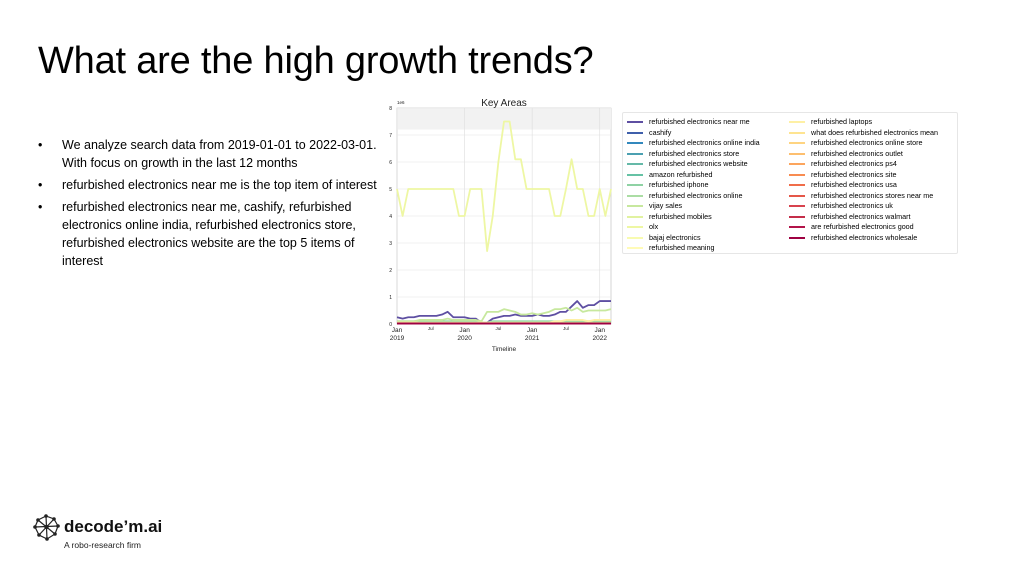 The image size is (1024, 576). I want to click on legend-label: refurbished electronics ps4, so click(854, 163).